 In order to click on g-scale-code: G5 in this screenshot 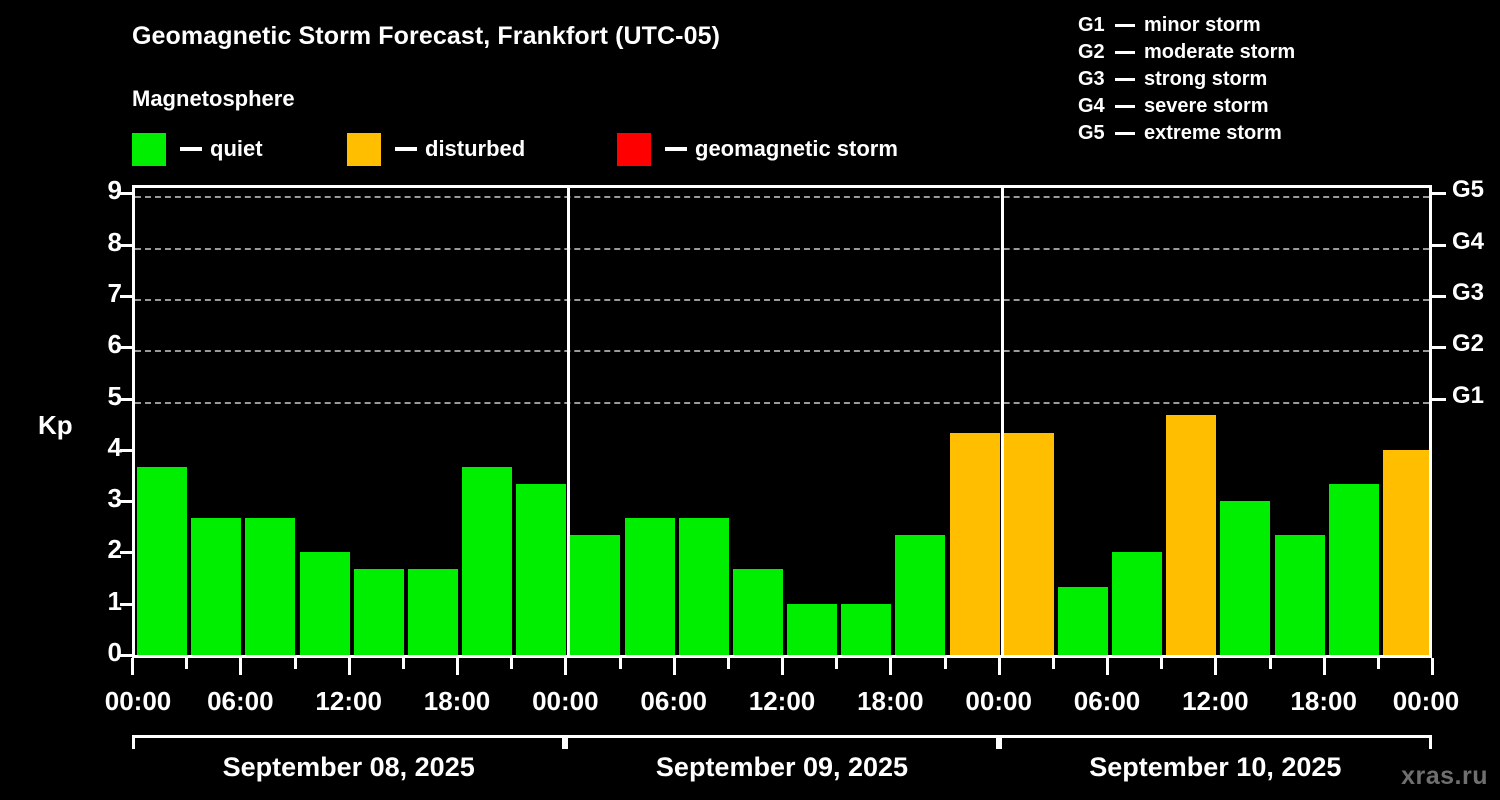, I will do `click(1091, 133)`.